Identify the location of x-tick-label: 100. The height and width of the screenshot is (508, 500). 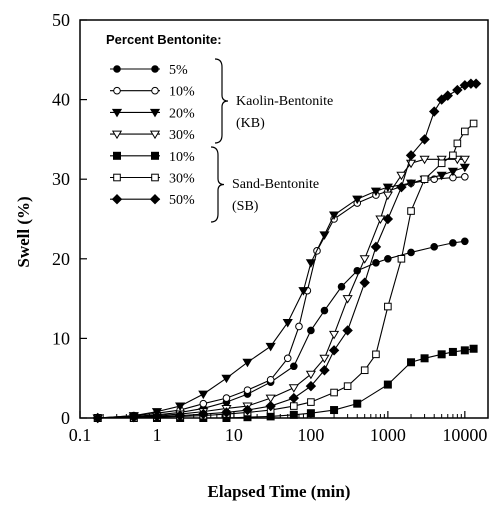
(310, 435).